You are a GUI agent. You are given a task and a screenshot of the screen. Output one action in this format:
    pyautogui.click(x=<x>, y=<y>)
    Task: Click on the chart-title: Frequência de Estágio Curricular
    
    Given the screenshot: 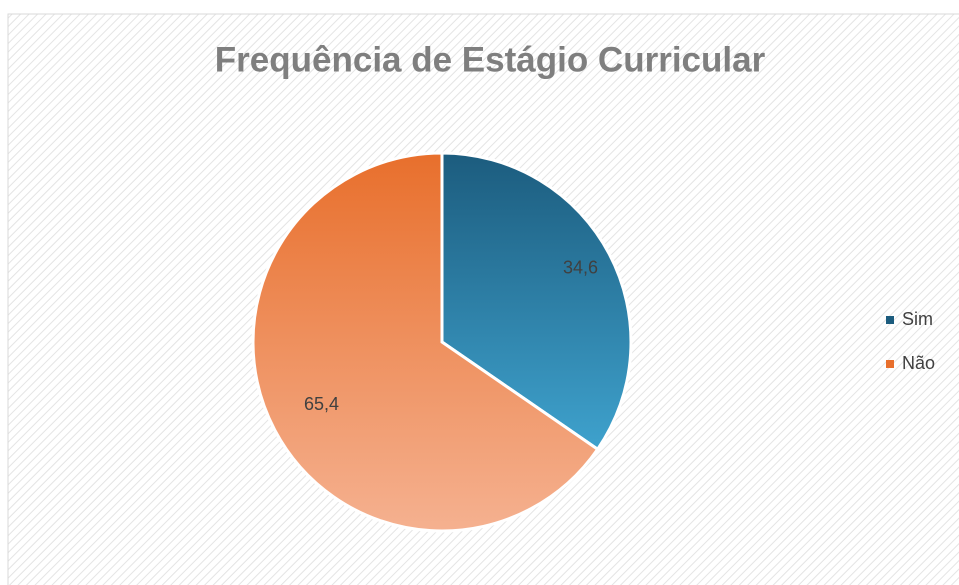 What is the action you would take?
    pyautogui.click(x=490, y=59)
    